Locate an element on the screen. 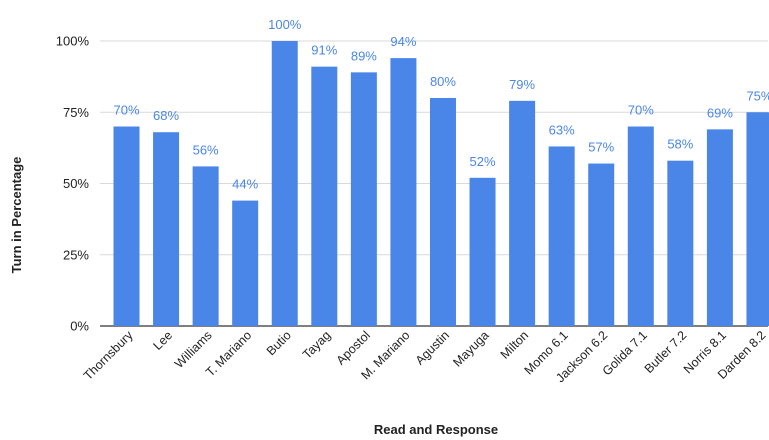 This screenshot has height=440, width=769. data-label: 79% is located at coordinates (522, 84).